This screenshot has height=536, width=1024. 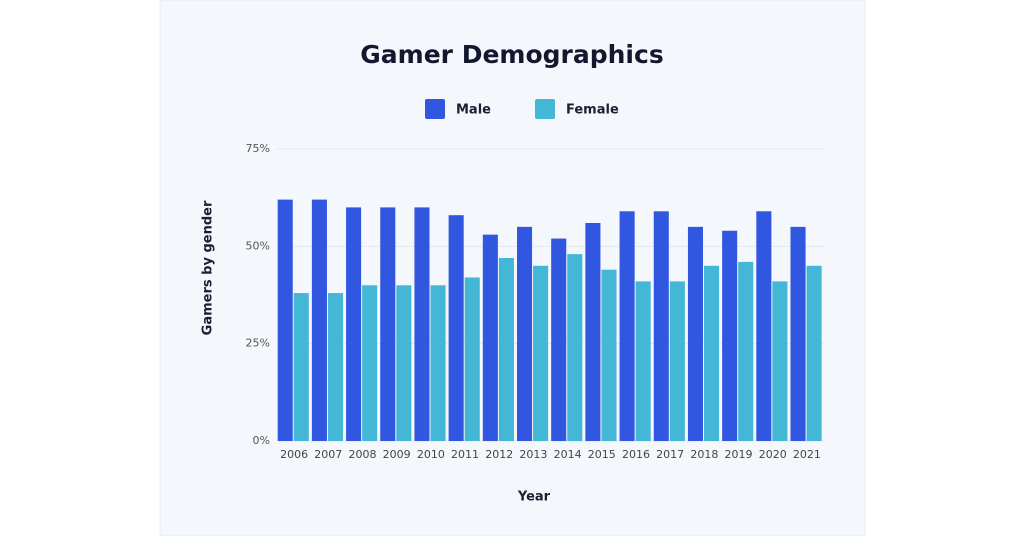 I want to click on x-tick-label: 2017, so click(x=670, y=454).